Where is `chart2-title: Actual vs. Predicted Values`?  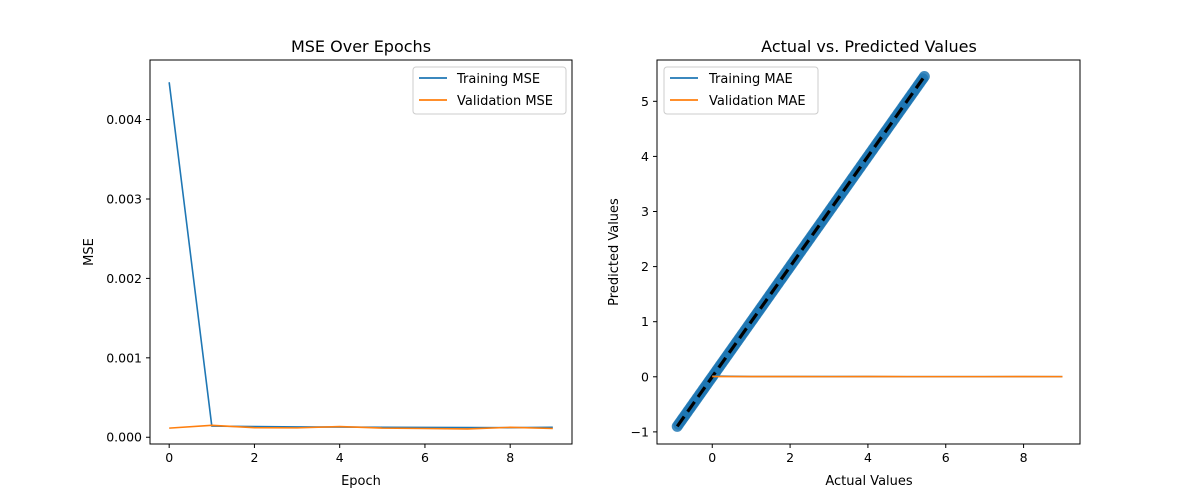 chart2-title: Actual vs. Predicted Values is located at coordinates (869, 46).